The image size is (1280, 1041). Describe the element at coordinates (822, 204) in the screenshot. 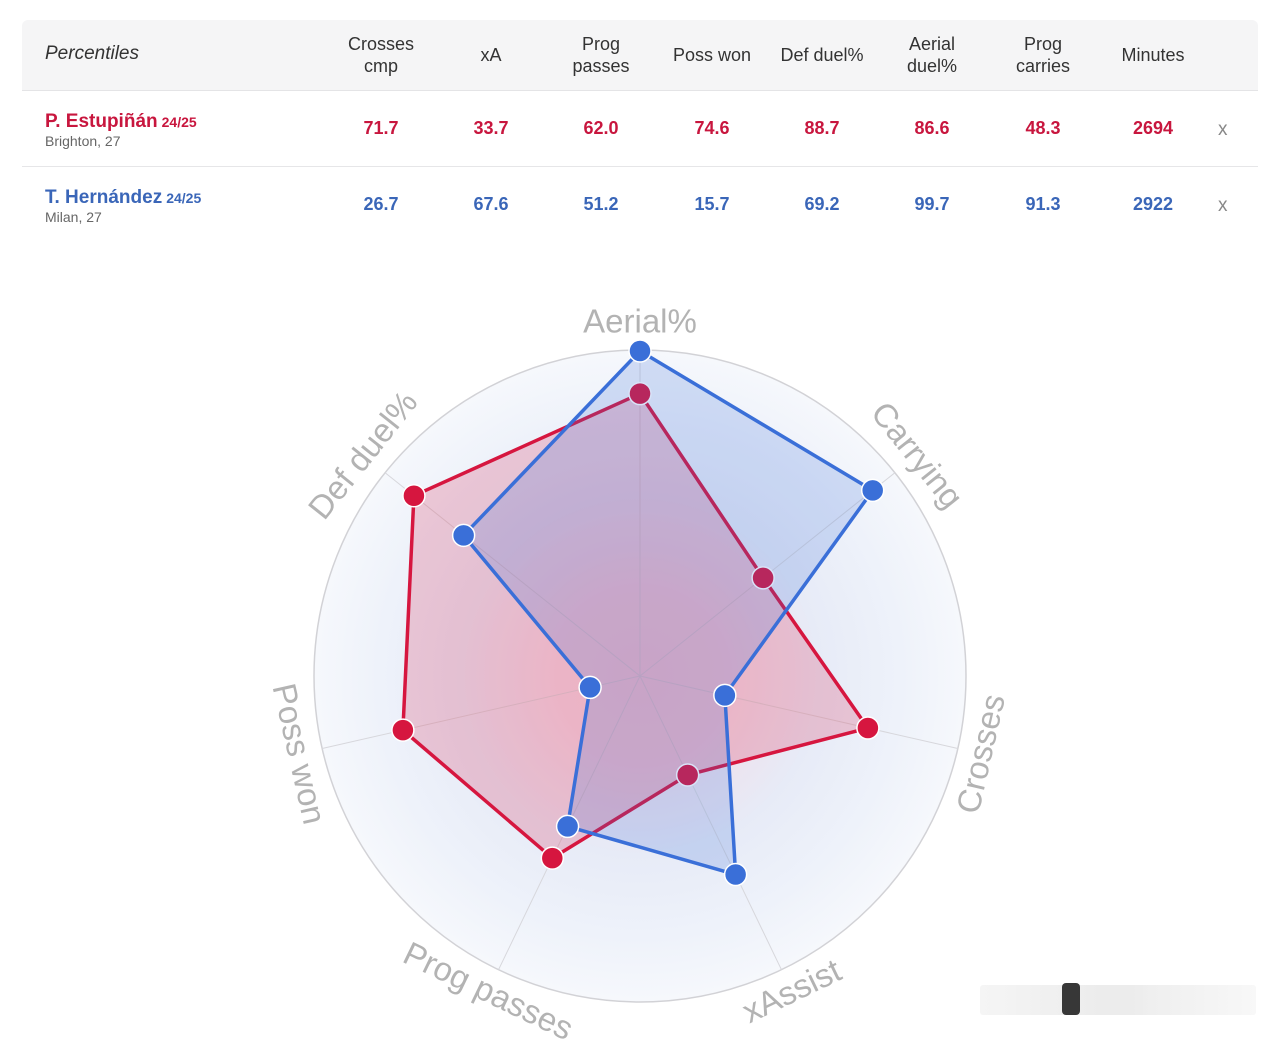

I see `table-cell: 69.2` at that location.